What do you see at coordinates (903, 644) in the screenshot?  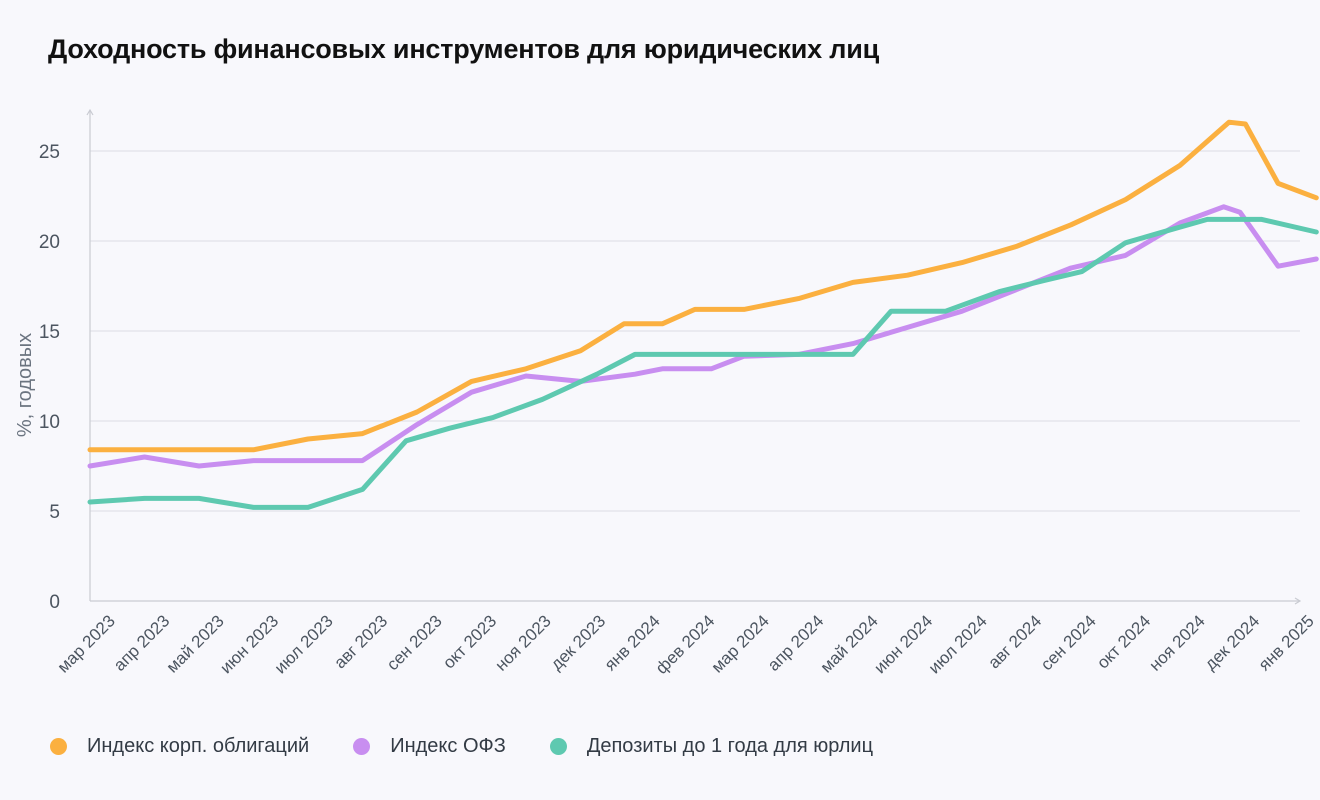 I see `x-tick-label: июн 2024` at bounding box center [903, 644].